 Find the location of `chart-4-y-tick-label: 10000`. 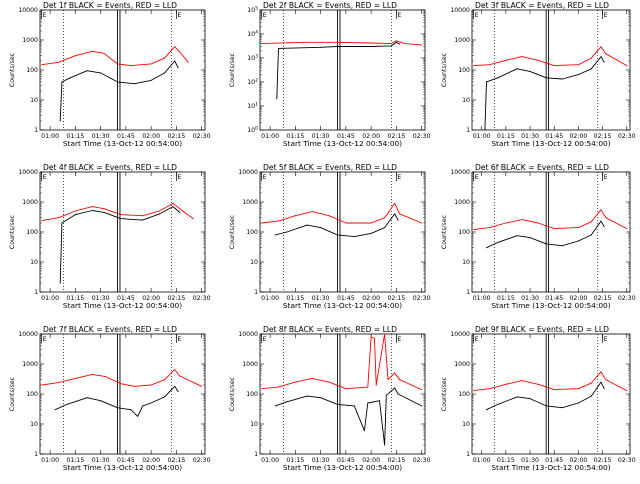

chart-4-y-tick-label: 10000 is located at coordinates (28, 172).